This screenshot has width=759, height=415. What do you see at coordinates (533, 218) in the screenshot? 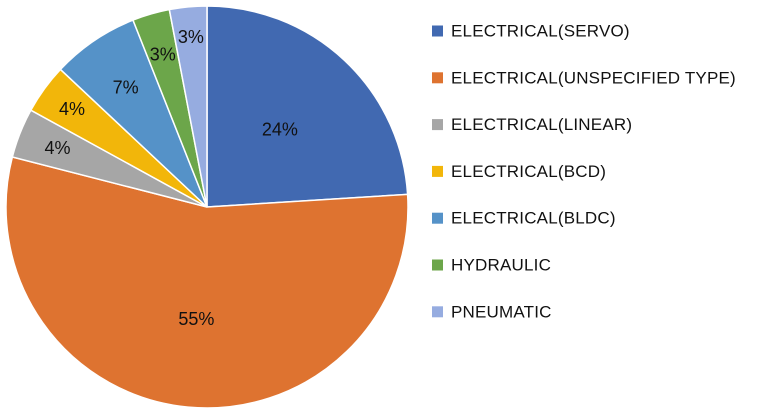
I see `legend-label-5: ELECTRICAL(BLDC)` at bounding box center [533, 218].